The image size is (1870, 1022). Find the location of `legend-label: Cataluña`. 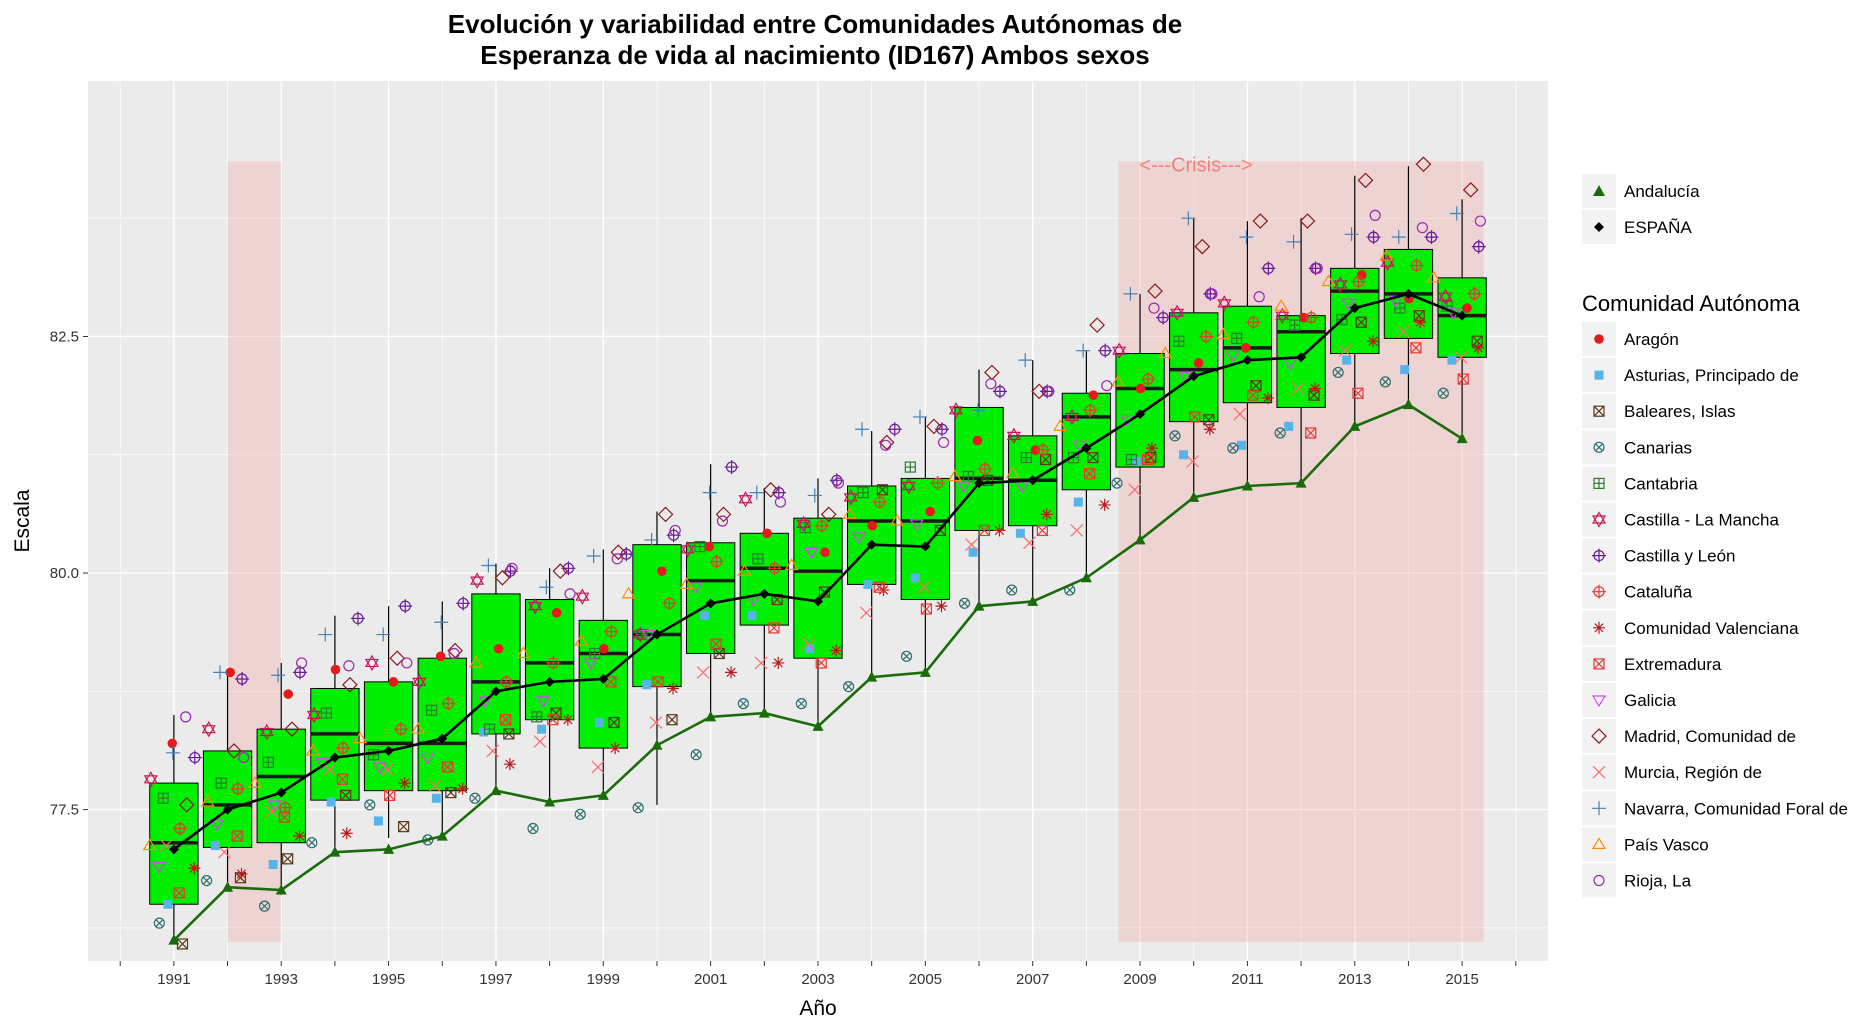

legend-label: Cataluña is located at coordinates (1658, 592).